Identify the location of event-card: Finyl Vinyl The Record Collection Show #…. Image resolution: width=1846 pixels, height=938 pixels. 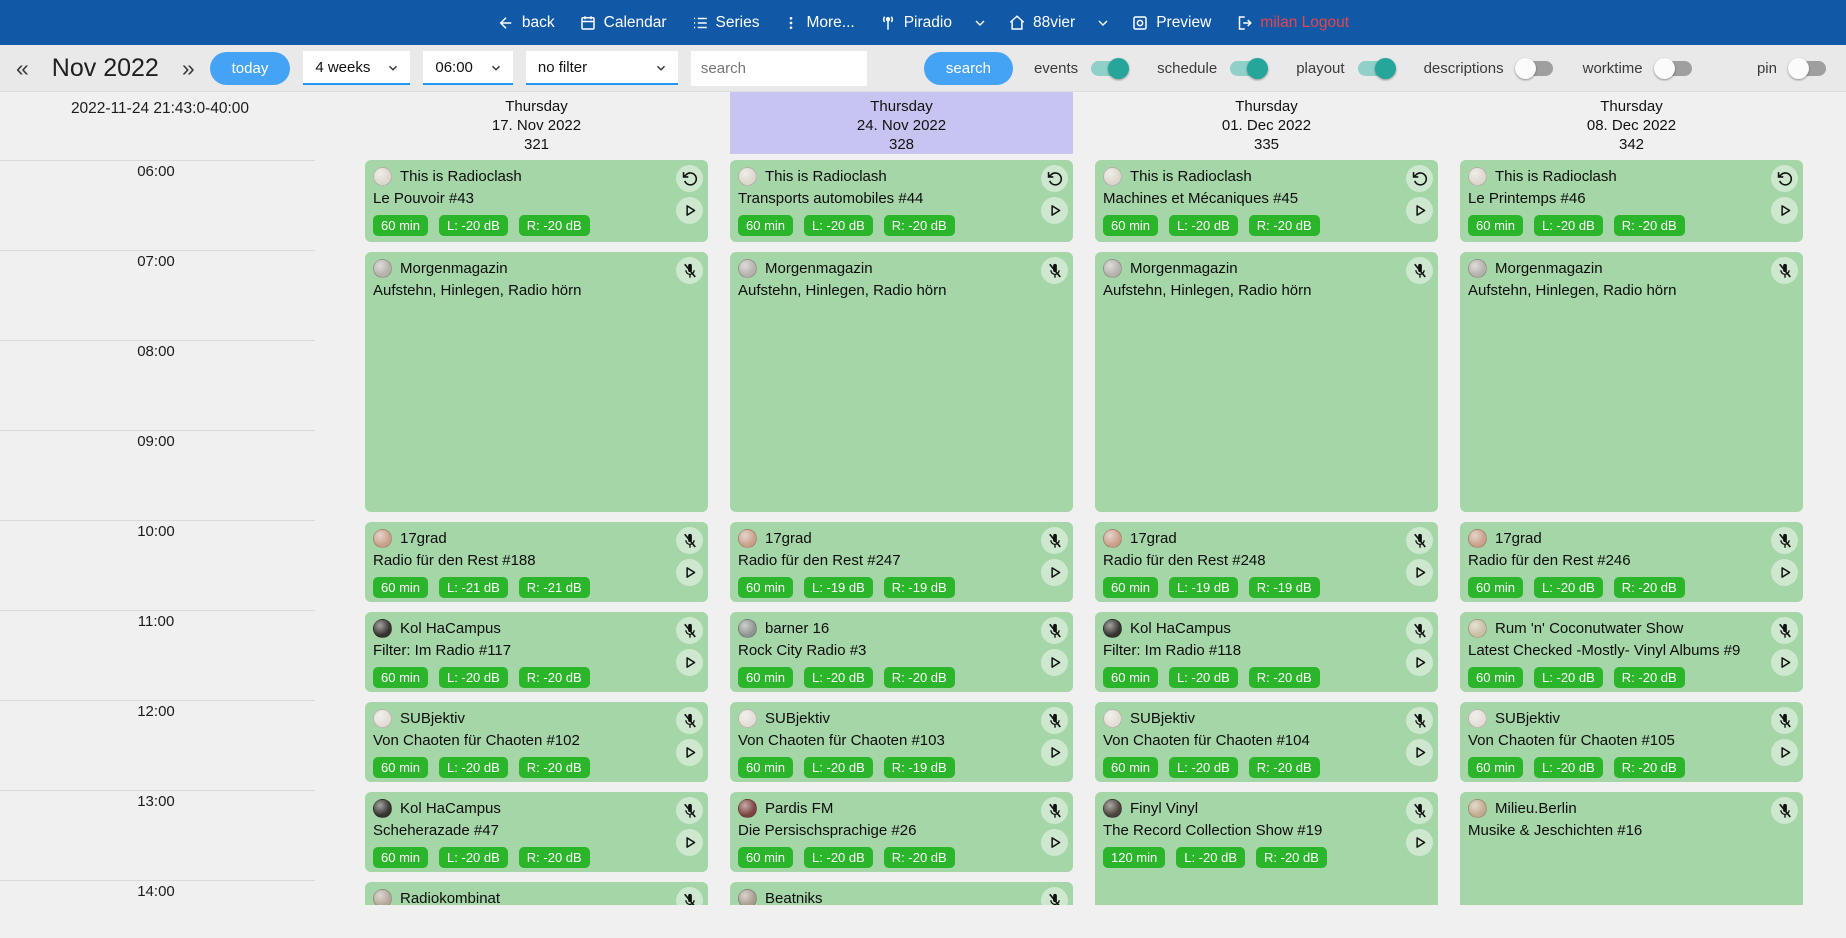
(1266, 848).